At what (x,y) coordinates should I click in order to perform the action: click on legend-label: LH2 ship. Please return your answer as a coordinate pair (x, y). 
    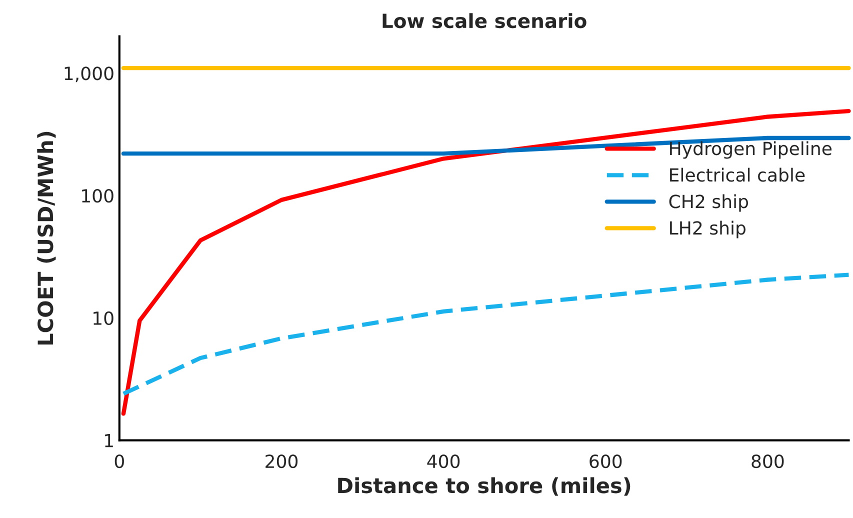
    Looking at the image, I should click on (708, 229).